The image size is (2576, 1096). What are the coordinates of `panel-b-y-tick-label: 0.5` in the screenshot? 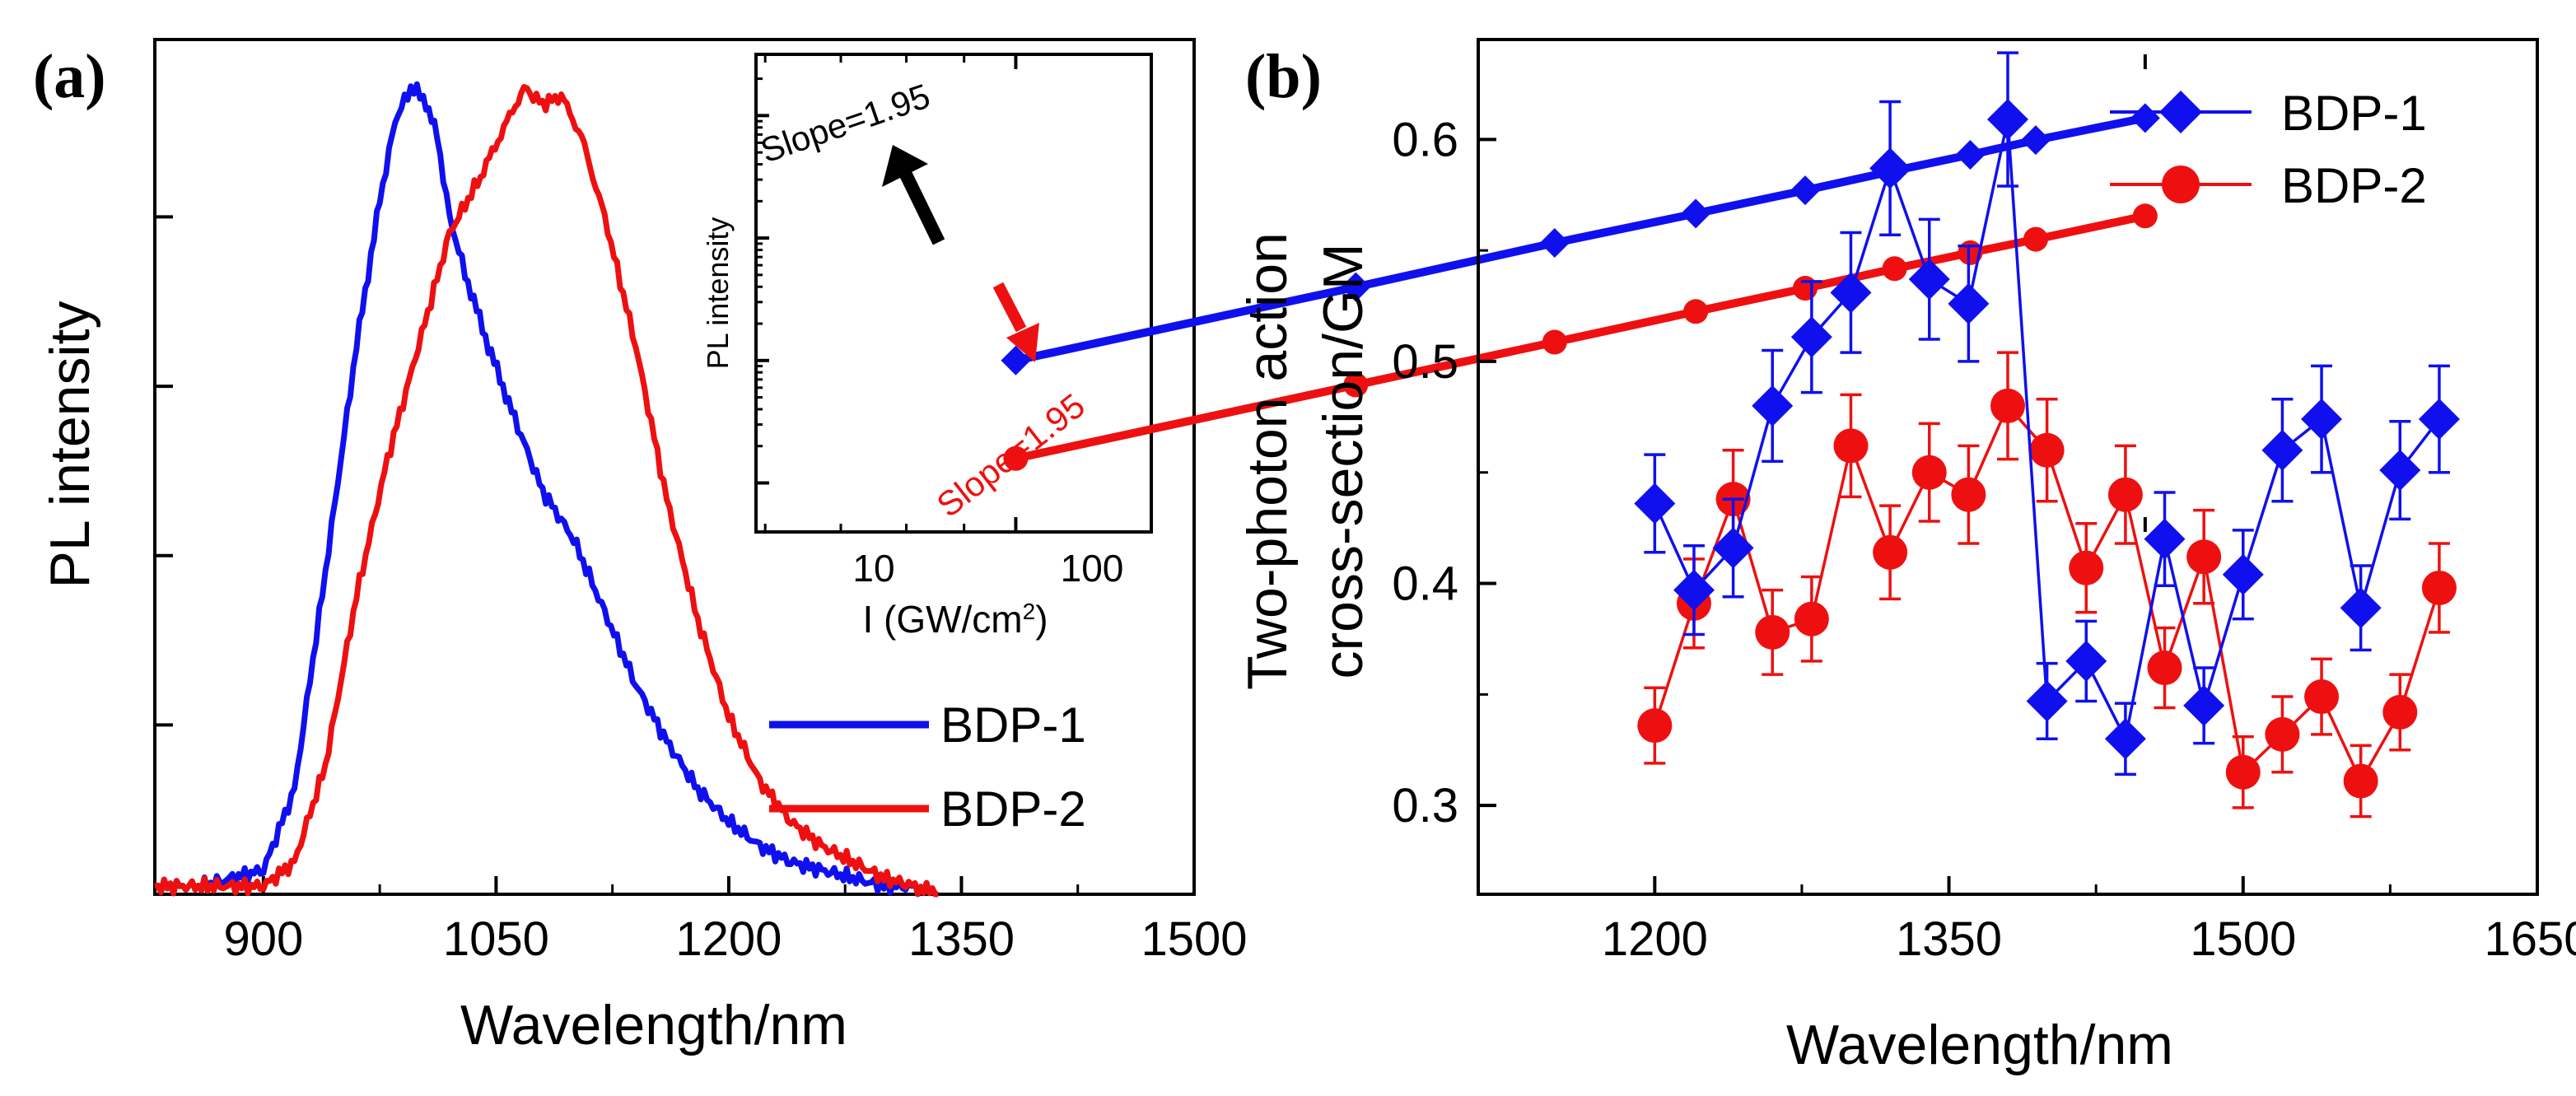 It's located at (1425, 362).